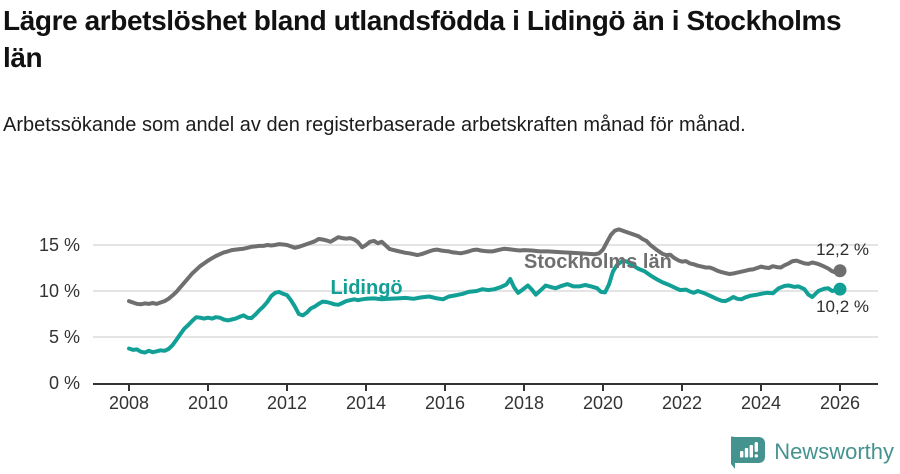 The width and height of the screenshot is (900, 474). I want to click on x-tick-label: 2024, so click(761, 403).